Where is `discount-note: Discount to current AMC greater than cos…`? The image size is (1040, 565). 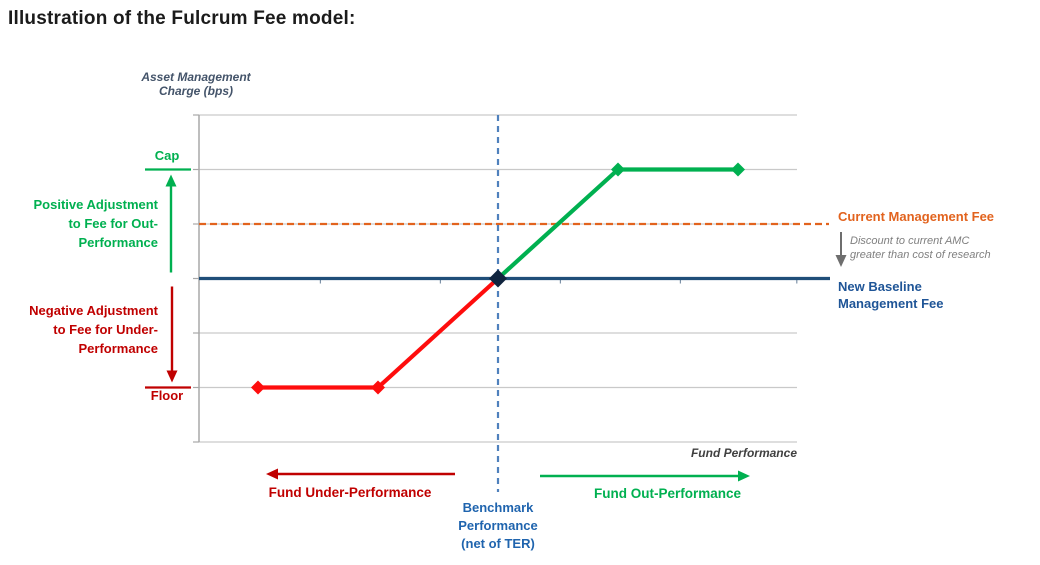 discount-note: Discount to current AMC greater than cos… is located at coordinates (920, 248).